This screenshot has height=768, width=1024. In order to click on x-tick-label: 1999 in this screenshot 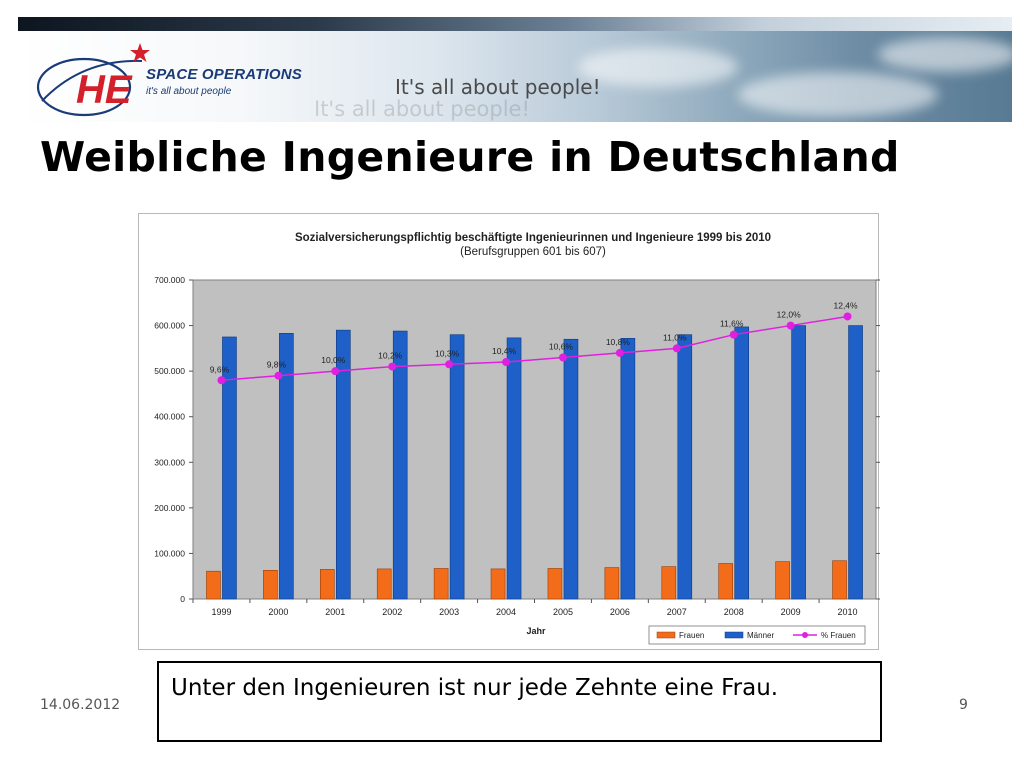, I will do `click(221, 612)`.